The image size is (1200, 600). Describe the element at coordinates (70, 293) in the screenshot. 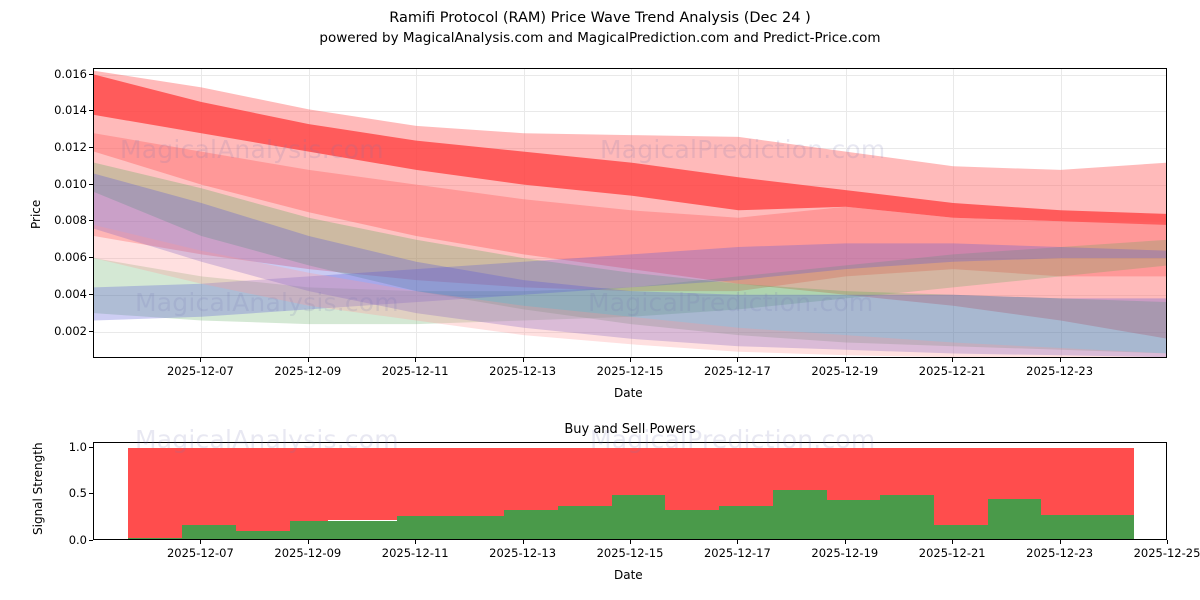

I see `y-tick-label: 0.004` at that location.